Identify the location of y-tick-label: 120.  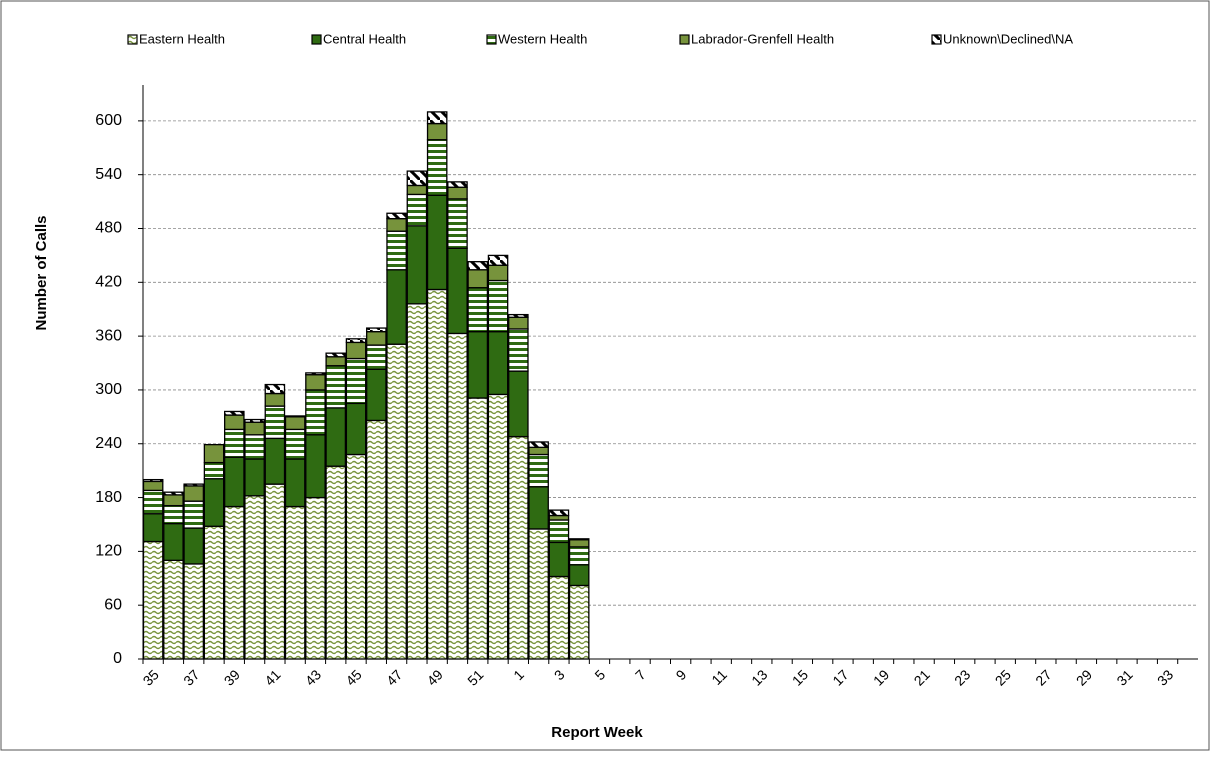
(108, 551).